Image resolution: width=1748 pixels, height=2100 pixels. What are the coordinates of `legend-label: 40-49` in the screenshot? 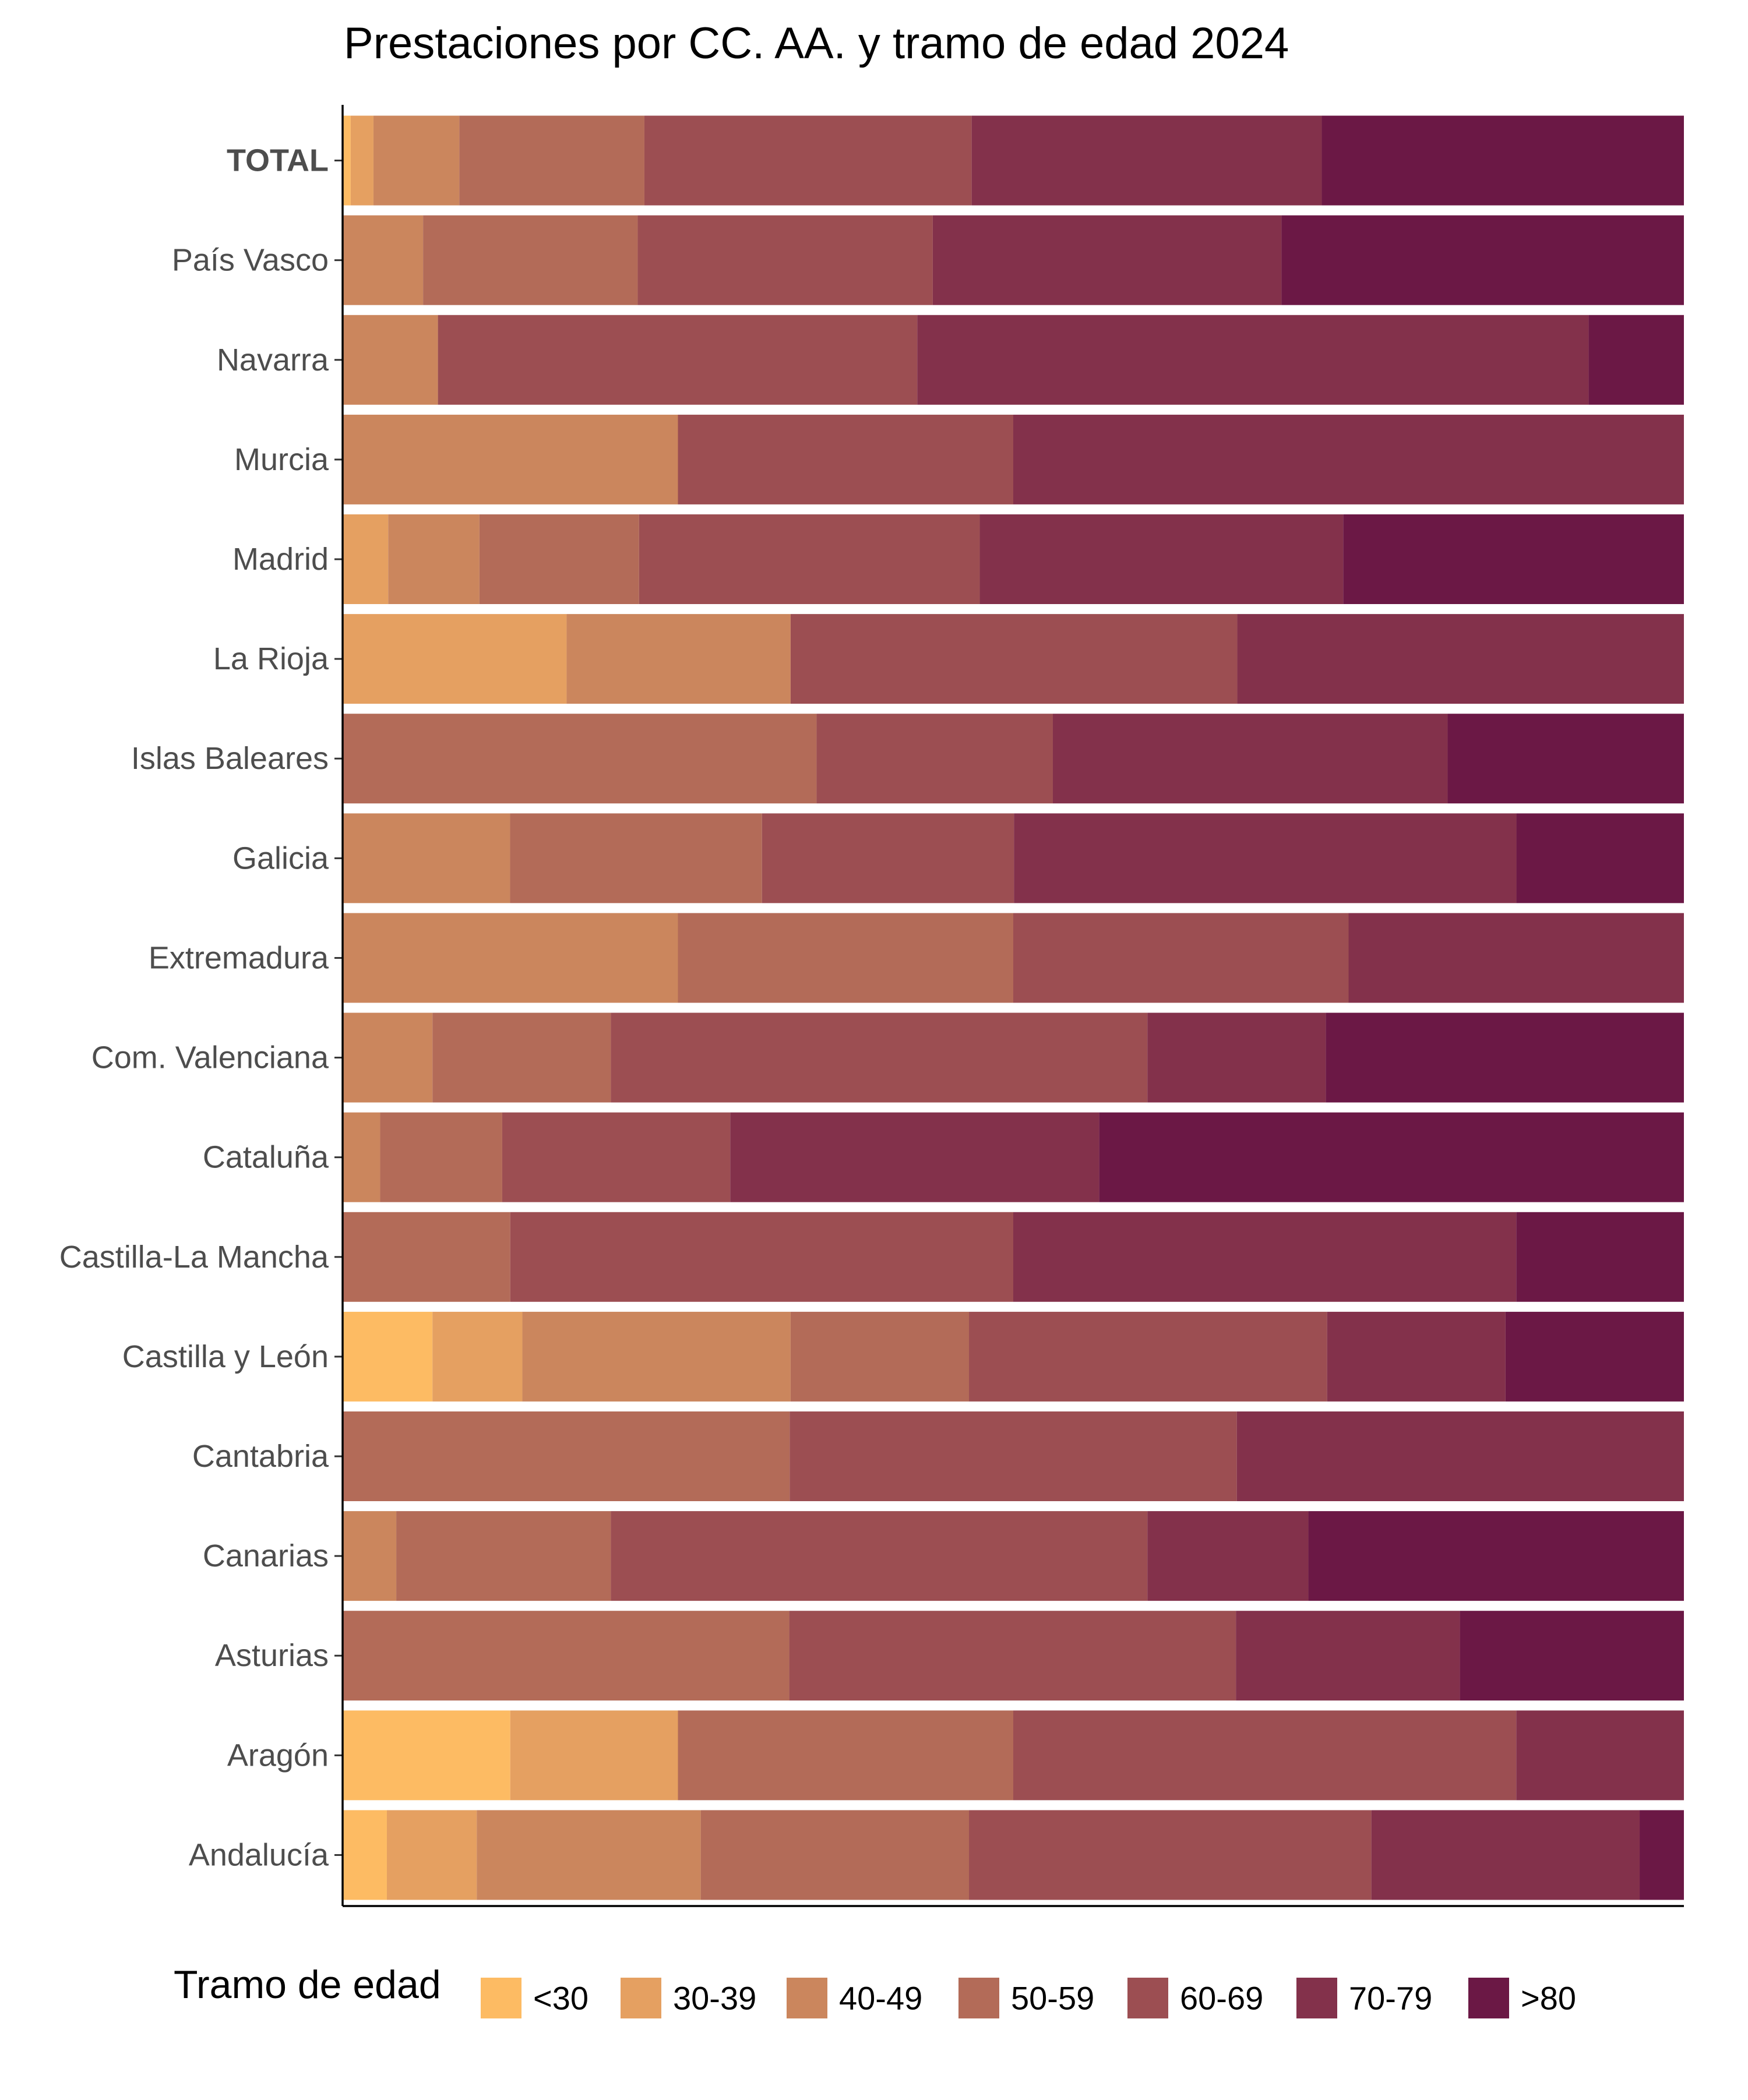 It's located at (880, 1998).